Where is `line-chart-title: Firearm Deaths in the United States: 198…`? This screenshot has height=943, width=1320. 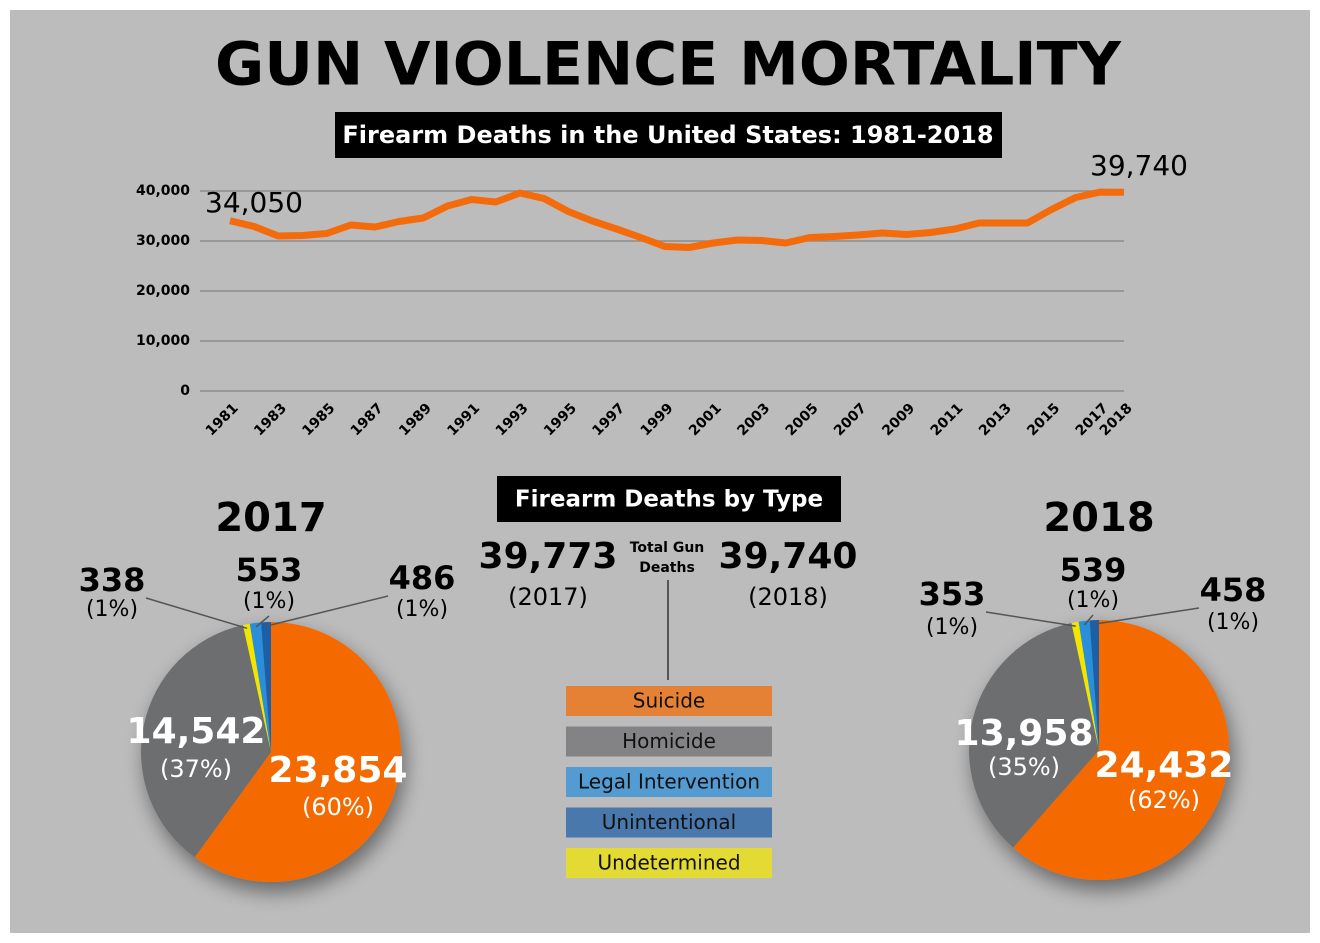 line-chart-title: Firearm Deaths in the United States: 198… is located at coordinates (667, 135).